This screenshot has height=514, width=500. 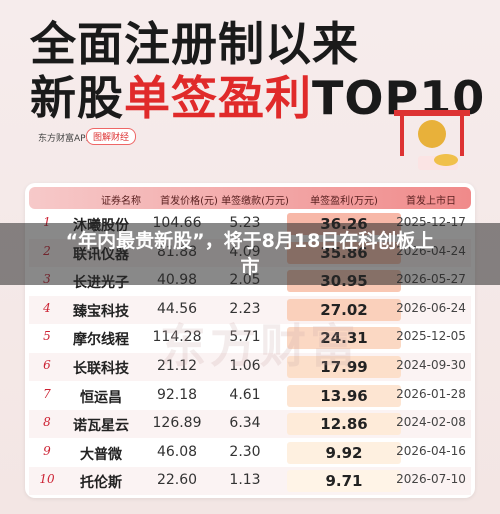 I want to click on listing-date: 2024-02-08, so click(x=431, y=422).